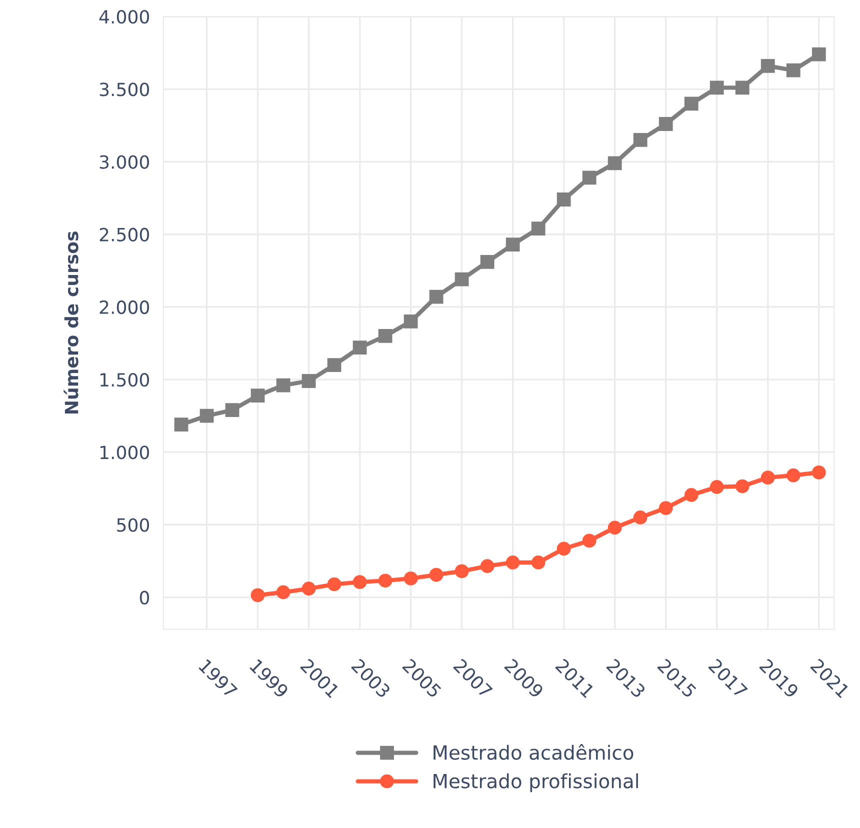  I want to click on y-tick-label: 3.500, so click(125, 89).